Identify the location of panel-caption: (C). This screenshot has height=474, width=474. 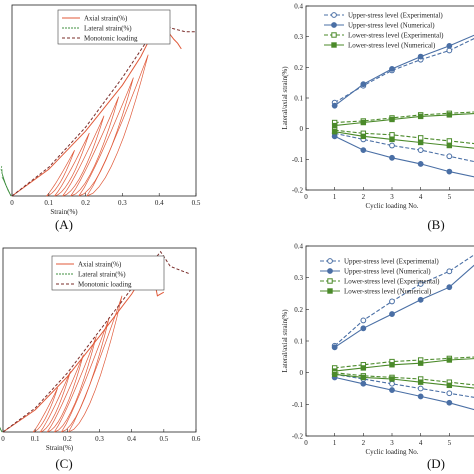
(63, 463).